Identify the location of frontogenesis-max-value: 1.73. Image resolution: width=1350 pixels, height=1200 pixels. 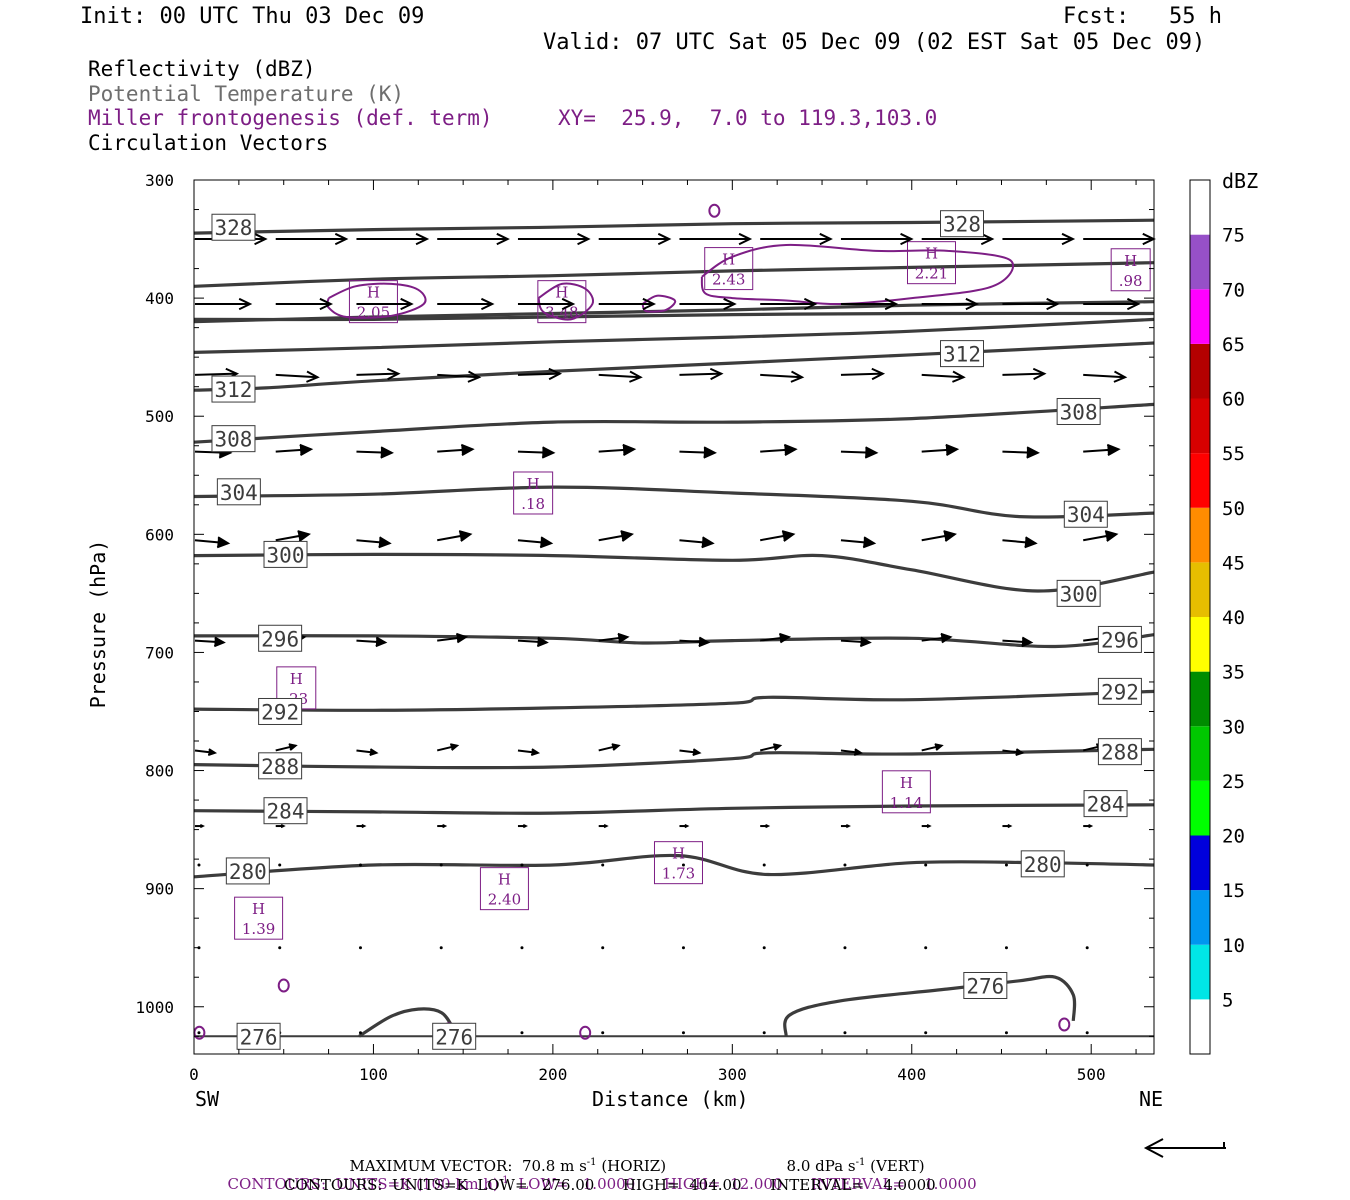
(678, 874).